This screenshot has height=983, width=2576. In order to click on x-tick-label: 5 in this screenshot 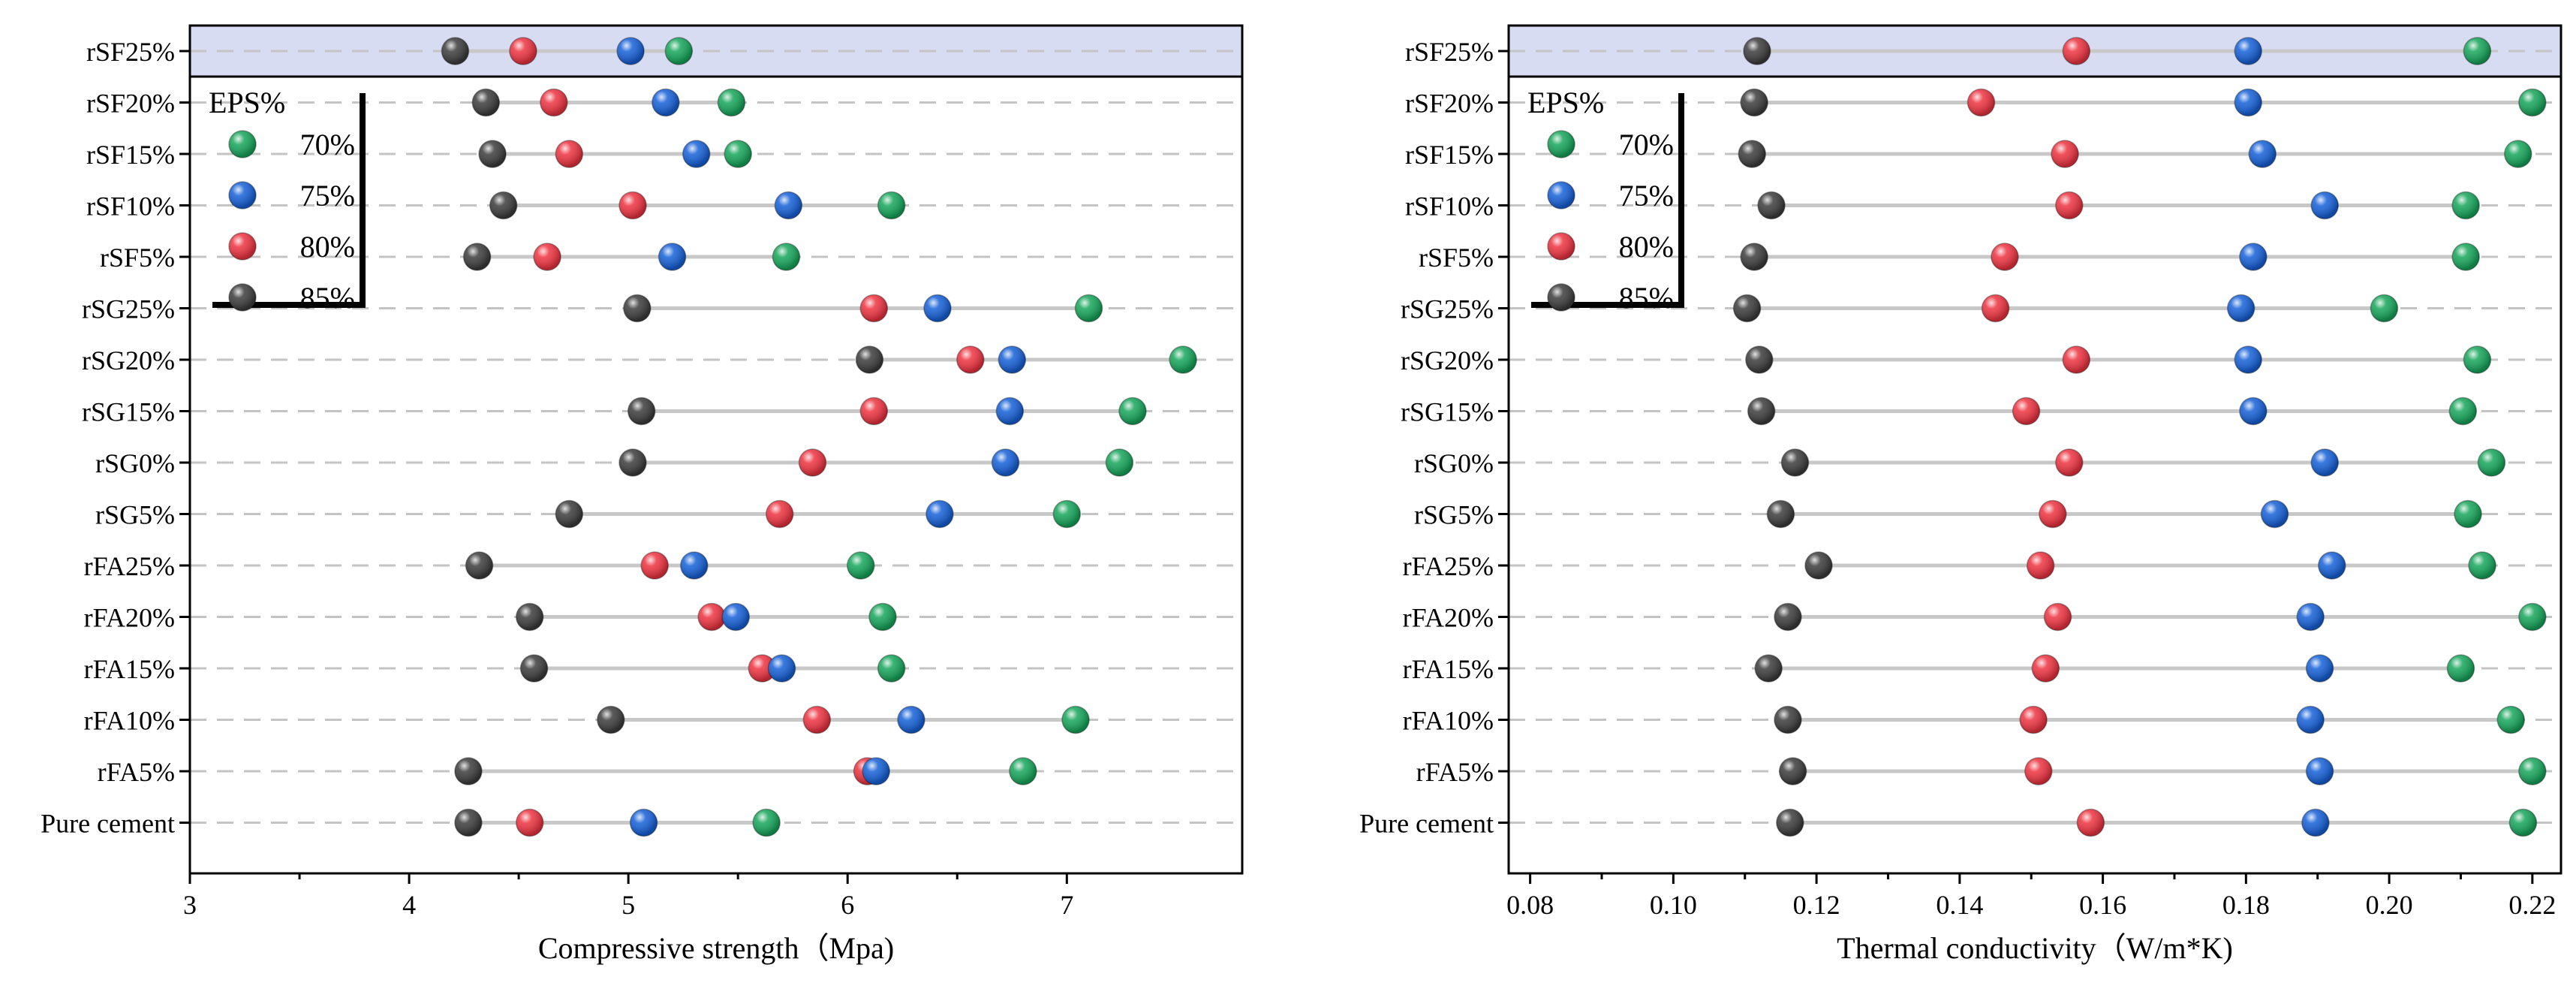, I will do `click(628, 905)`.